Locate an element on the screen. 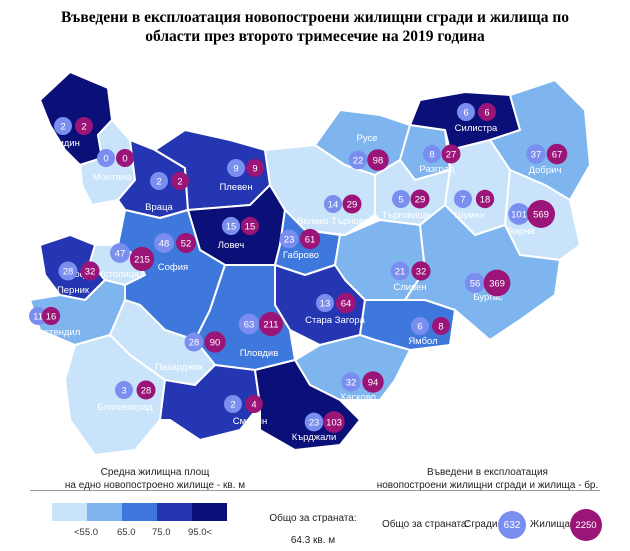 The height and width of the screenshot is (551, 630). buildings-legend-label: Сгради is located at coordinates (481, 524).